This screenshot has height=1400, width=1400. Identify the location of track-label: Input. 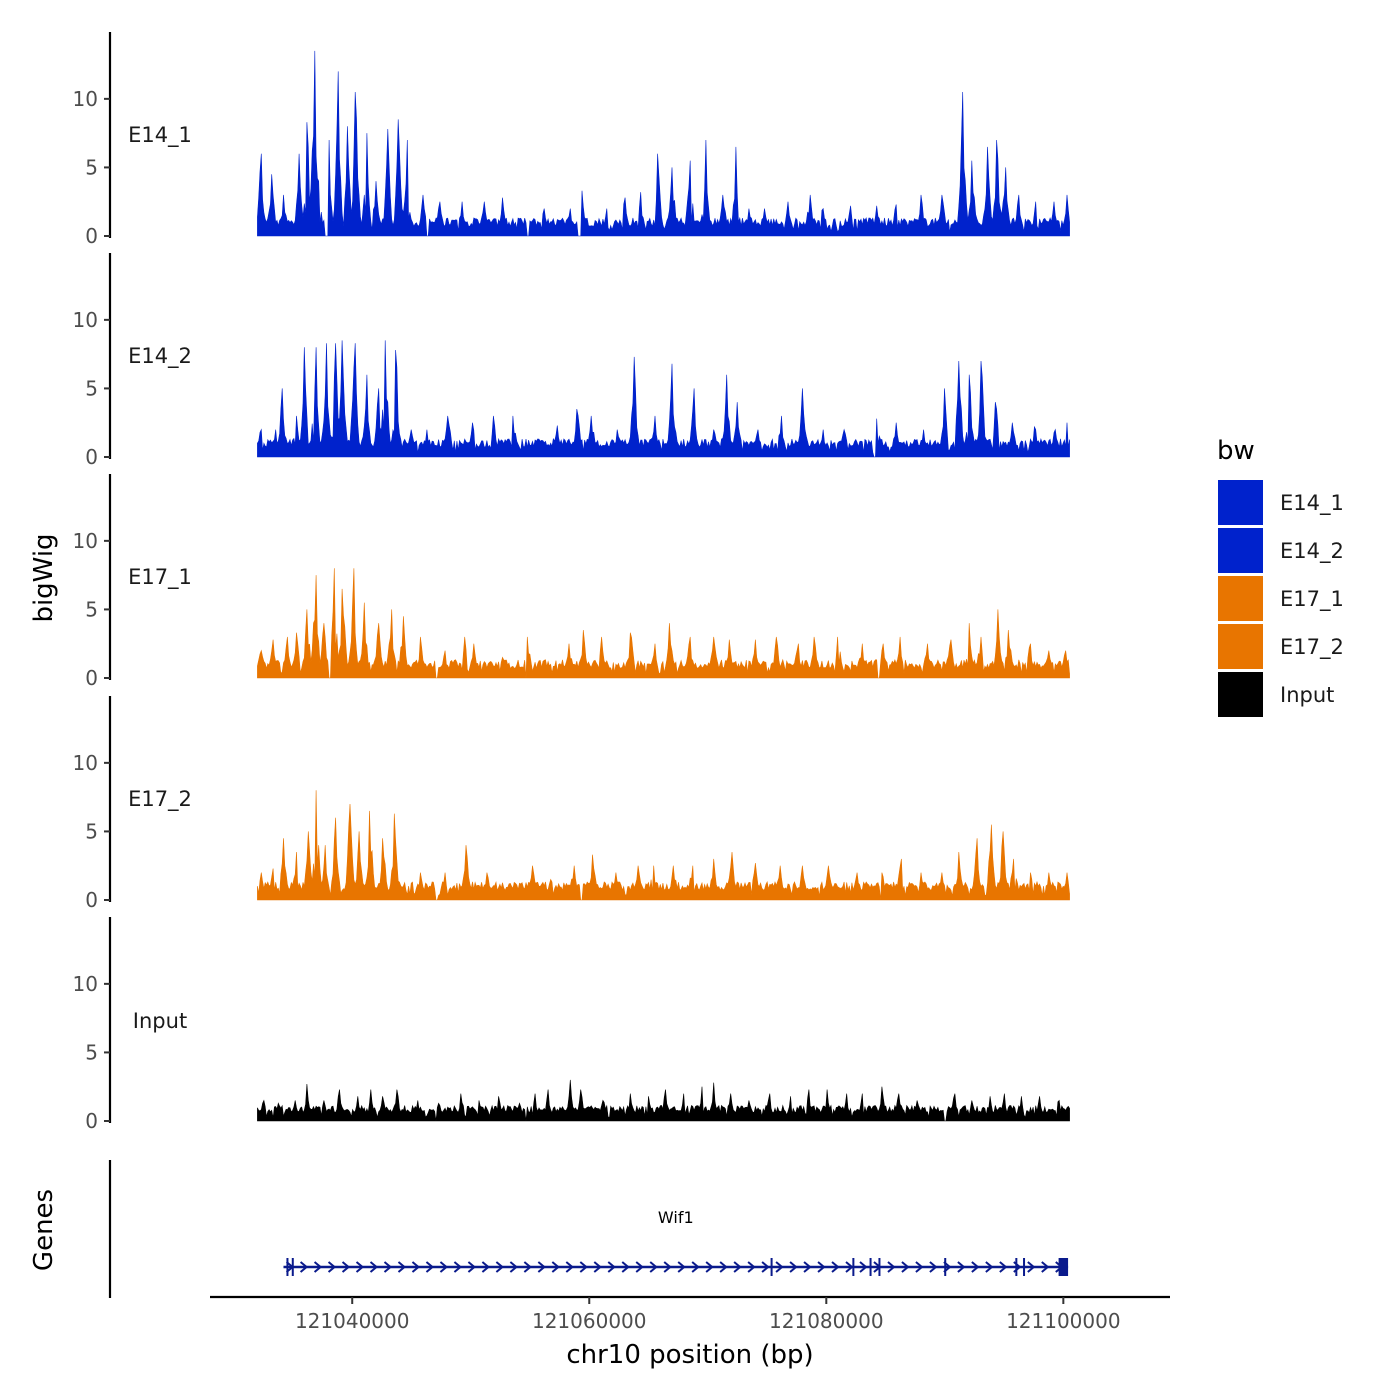
(160, 1021).